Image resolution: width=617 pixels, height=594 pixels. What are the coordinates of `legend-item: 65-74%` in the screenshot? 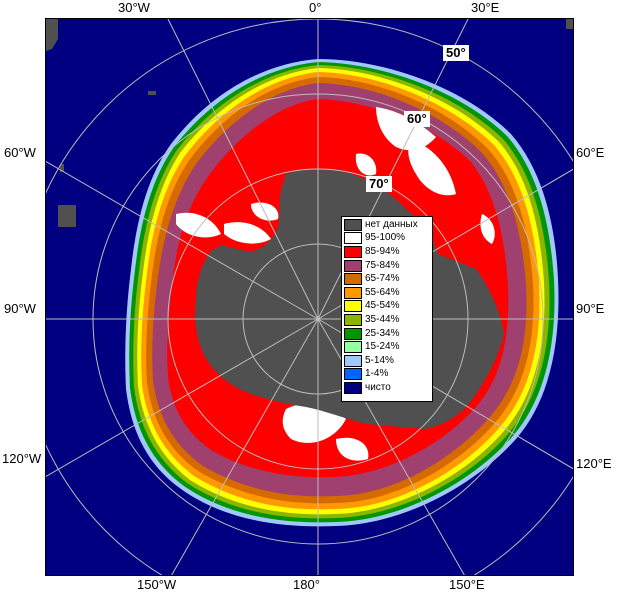 It's located at (387, 279).